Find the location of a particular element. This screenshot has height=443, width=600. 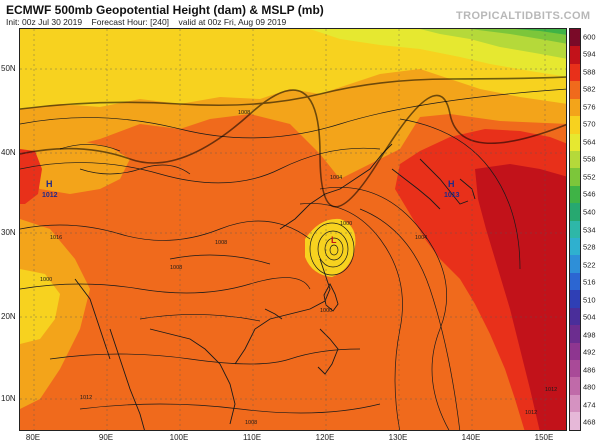

valid-time: valid at 00z Fri, Aug 09 2019 is located at coordinates (232, 22).